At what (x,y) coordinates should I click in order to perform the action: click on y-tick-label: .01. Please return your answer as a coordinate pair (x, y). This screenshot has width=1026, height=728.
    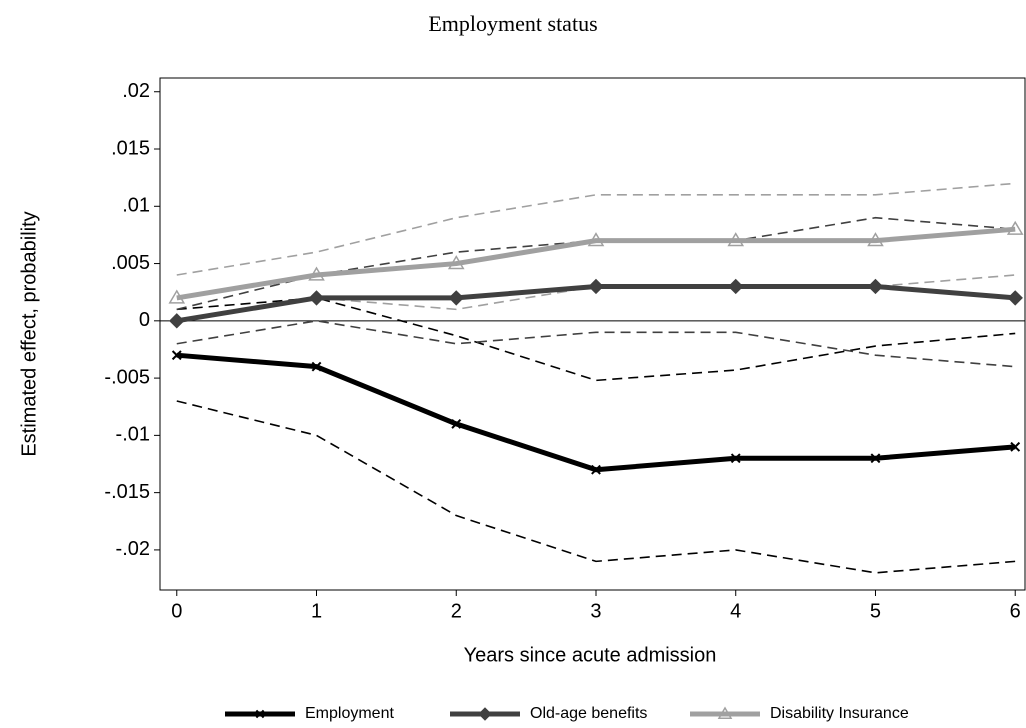
    Looking at the image, I should click on (136, 206).